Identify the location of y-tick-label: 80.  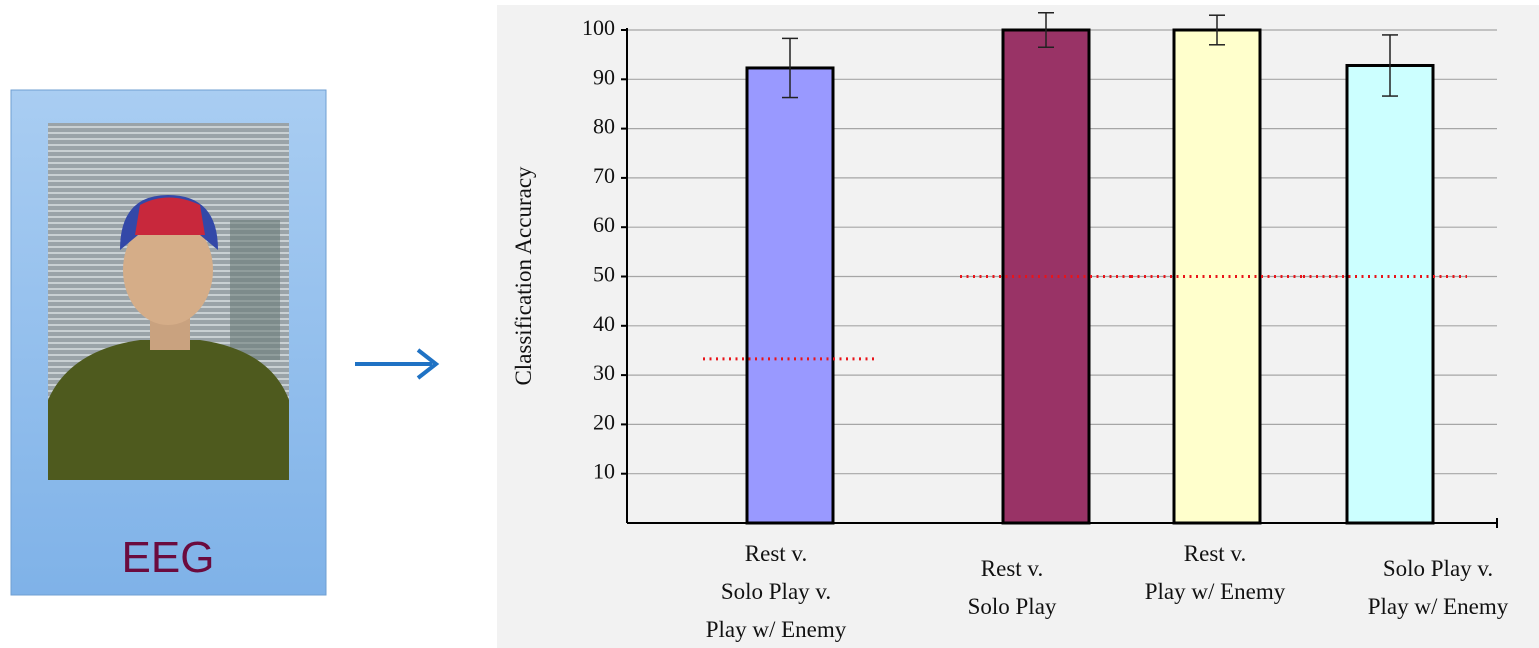
(604, 126).